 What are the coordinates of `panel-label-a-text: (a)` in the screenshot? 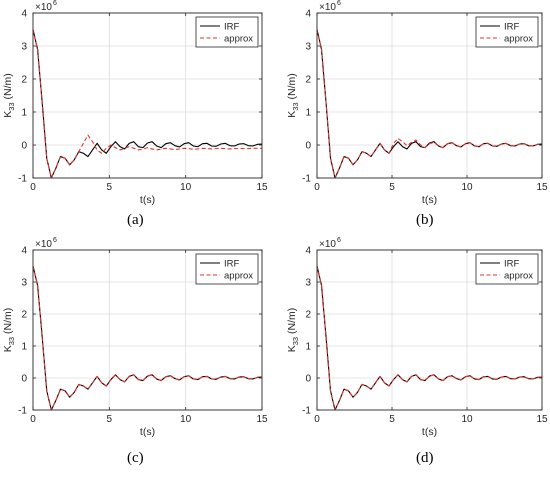 It's located at (135, 220).